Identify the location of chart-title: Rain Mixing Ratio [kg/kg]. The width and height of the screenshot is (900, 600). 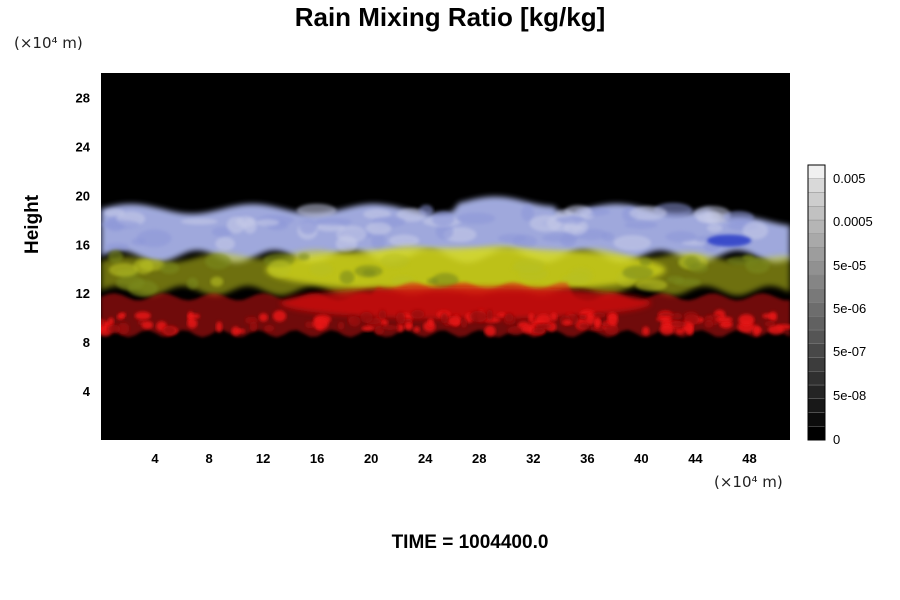
(450, 17).